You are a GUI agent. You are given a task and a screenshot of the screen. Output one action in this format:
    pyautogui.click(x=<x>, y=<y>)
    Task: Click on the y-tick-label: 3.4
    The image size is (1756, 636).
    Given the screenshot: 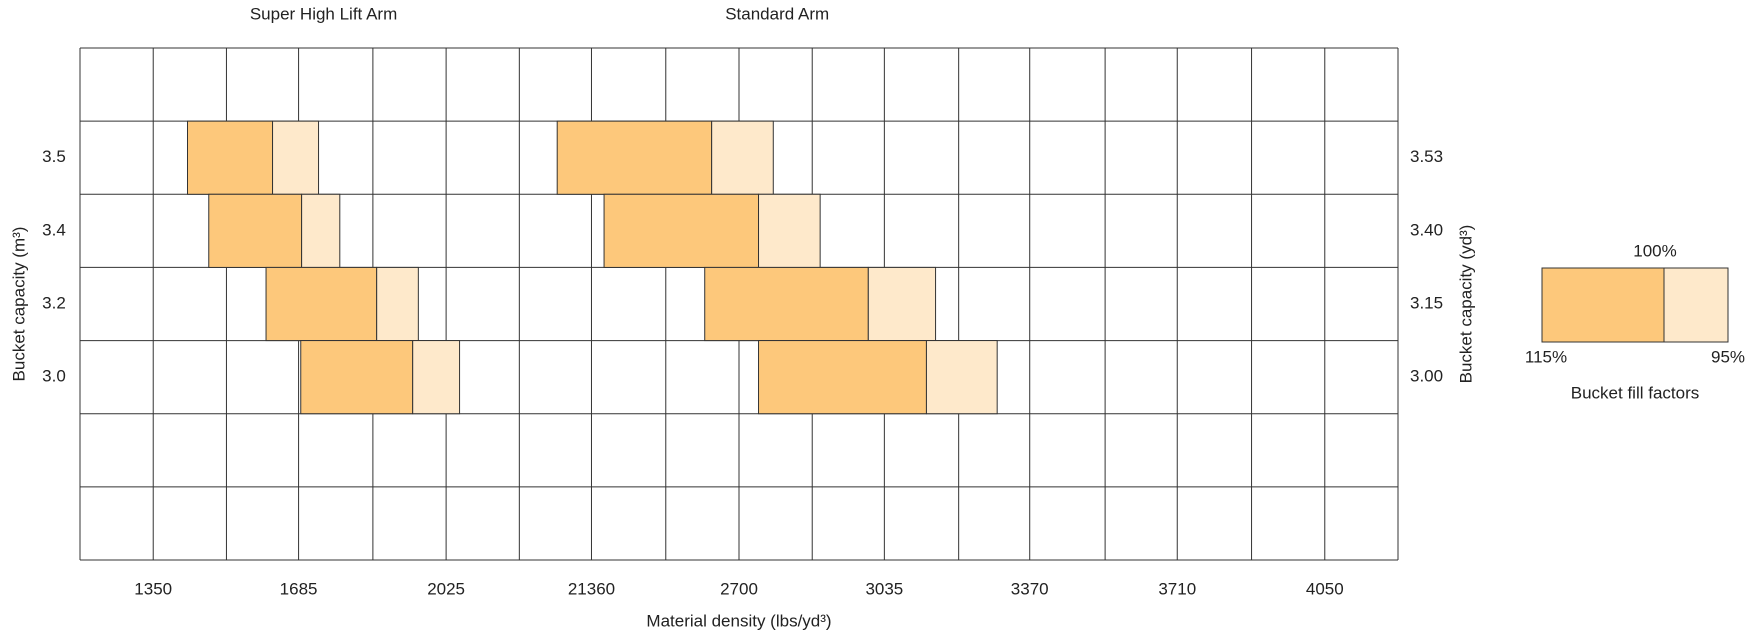 What is the action you would take?
    pyautogui.click(x=54, y=229)
    